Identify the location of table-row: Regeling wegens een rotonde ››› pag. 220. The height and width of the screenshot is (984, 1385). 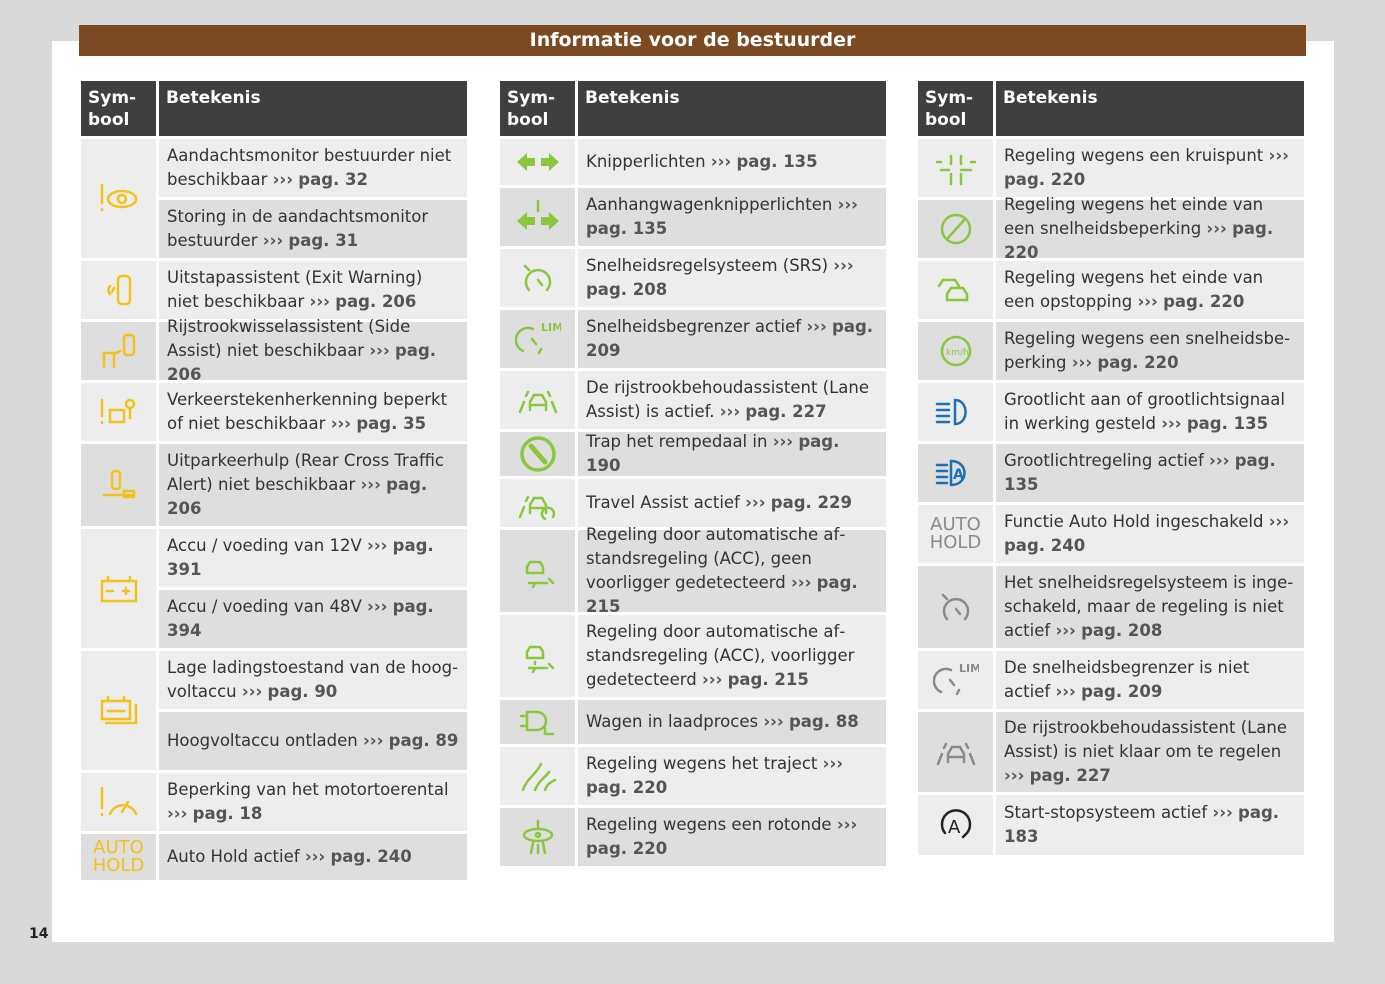
(732, 837).